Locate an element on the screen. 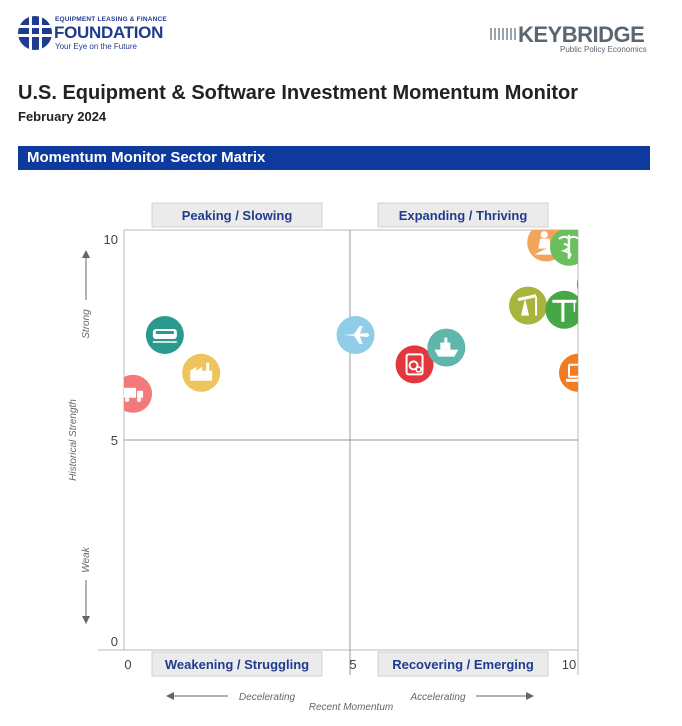 The width and height of the screenshot is (682, 726). arrow-up-icon is located at coordinates (86, 254).